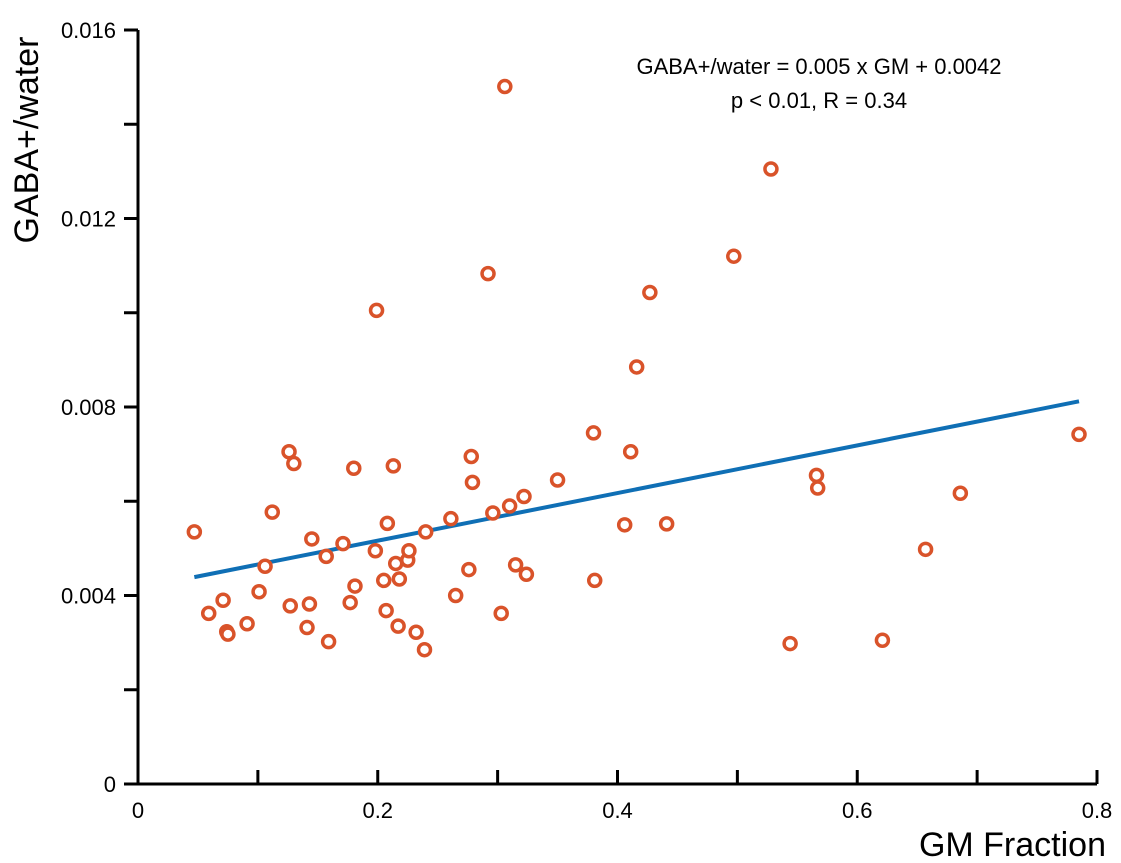 The width and height of the screenshot is (1121, 863). I want to click on equation-annotation: GABA+/water = 0.005 x GM + 0.0042, so click(818, 66).